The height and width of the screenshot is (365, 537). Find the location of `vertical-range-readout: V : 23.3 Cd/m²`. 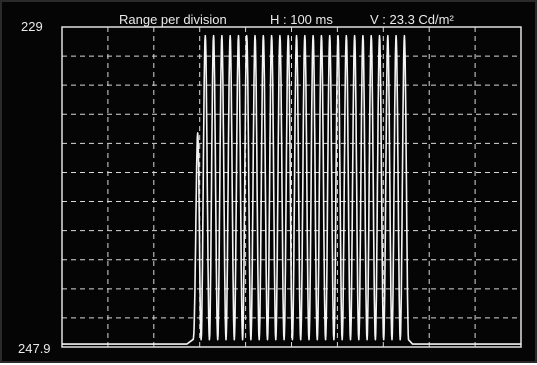

vertical-range-readout: V : 23.3 Cd/m² is located at coordinates (412, 19).